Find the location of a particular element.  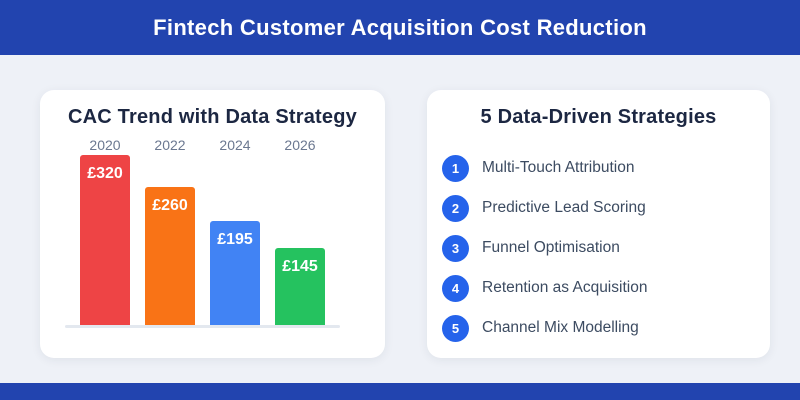

list-item: 3 Funnel Optimisation is located at coordinates (602, 248).